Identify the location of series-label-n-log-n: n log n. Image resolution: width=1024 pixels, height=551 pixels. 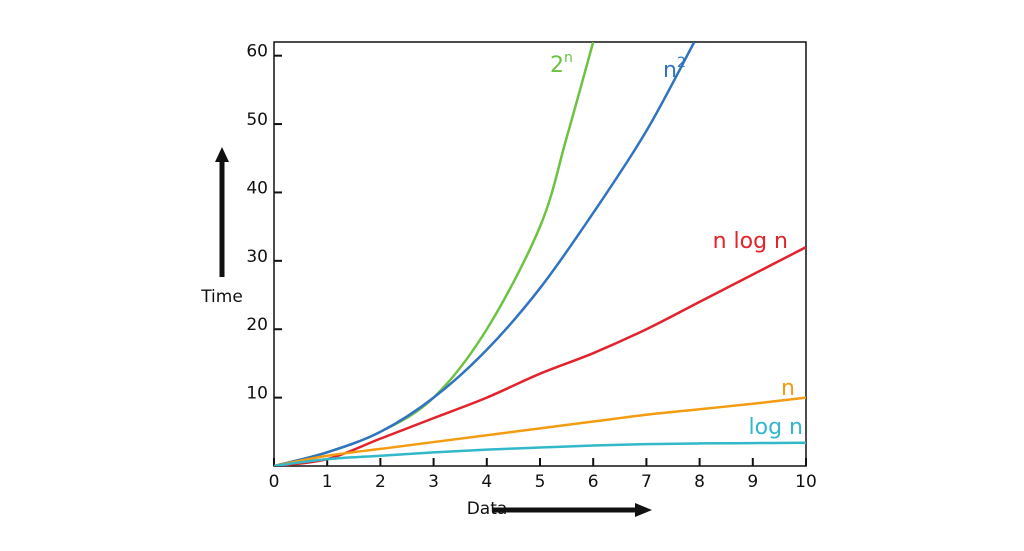
(750, 241).